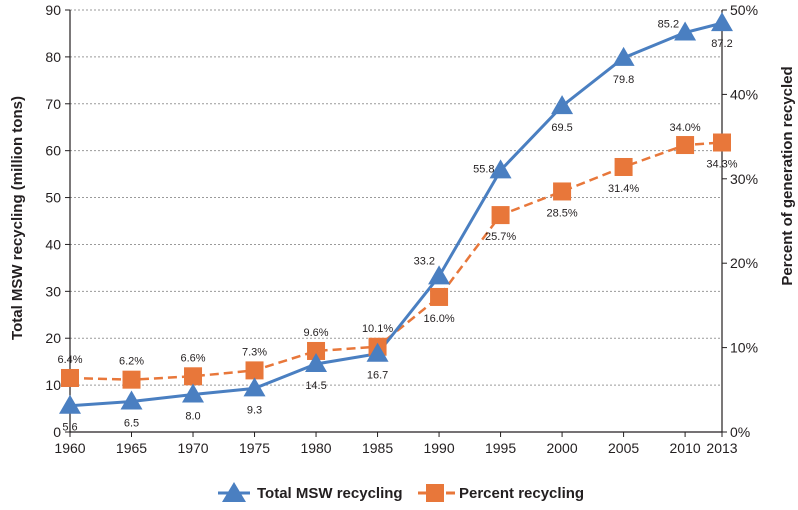 The width and height of the screenshot is (798, 510). Describe the element at coordinates (192, 448) in the screenshot. I see `x-tick-label: 1970` at that location.